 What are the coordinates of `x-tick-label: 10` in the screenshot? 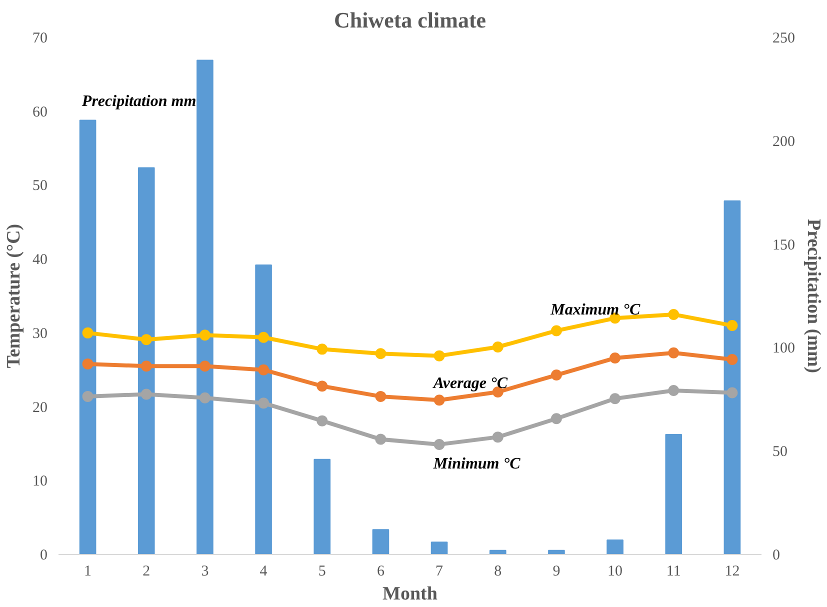 It's located at (615, 572).